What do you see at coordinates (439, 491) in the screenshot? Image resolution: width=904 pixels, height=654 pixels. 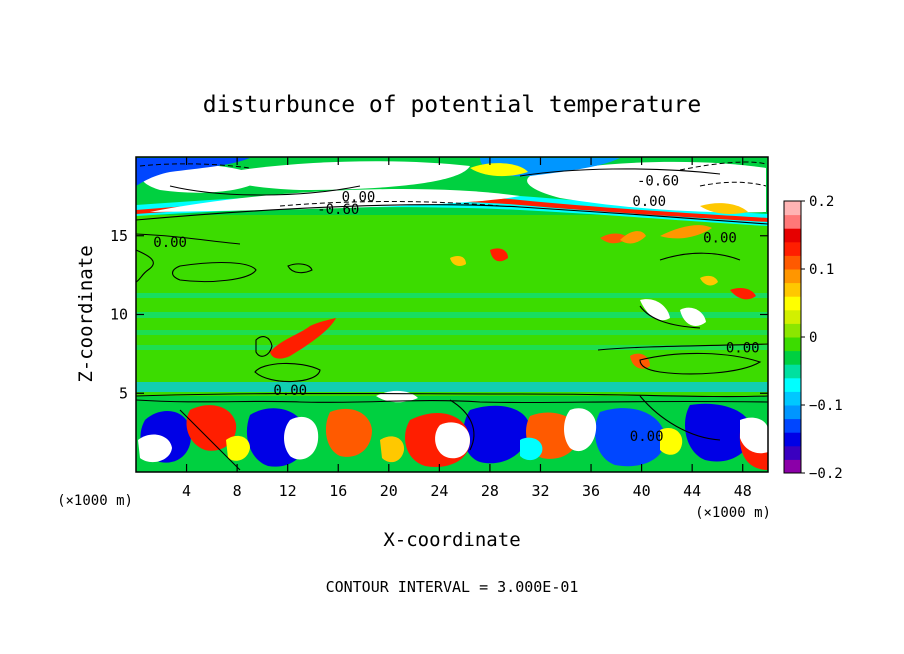 I see `x-tick-label: 24` at bounding box center [439, 491].